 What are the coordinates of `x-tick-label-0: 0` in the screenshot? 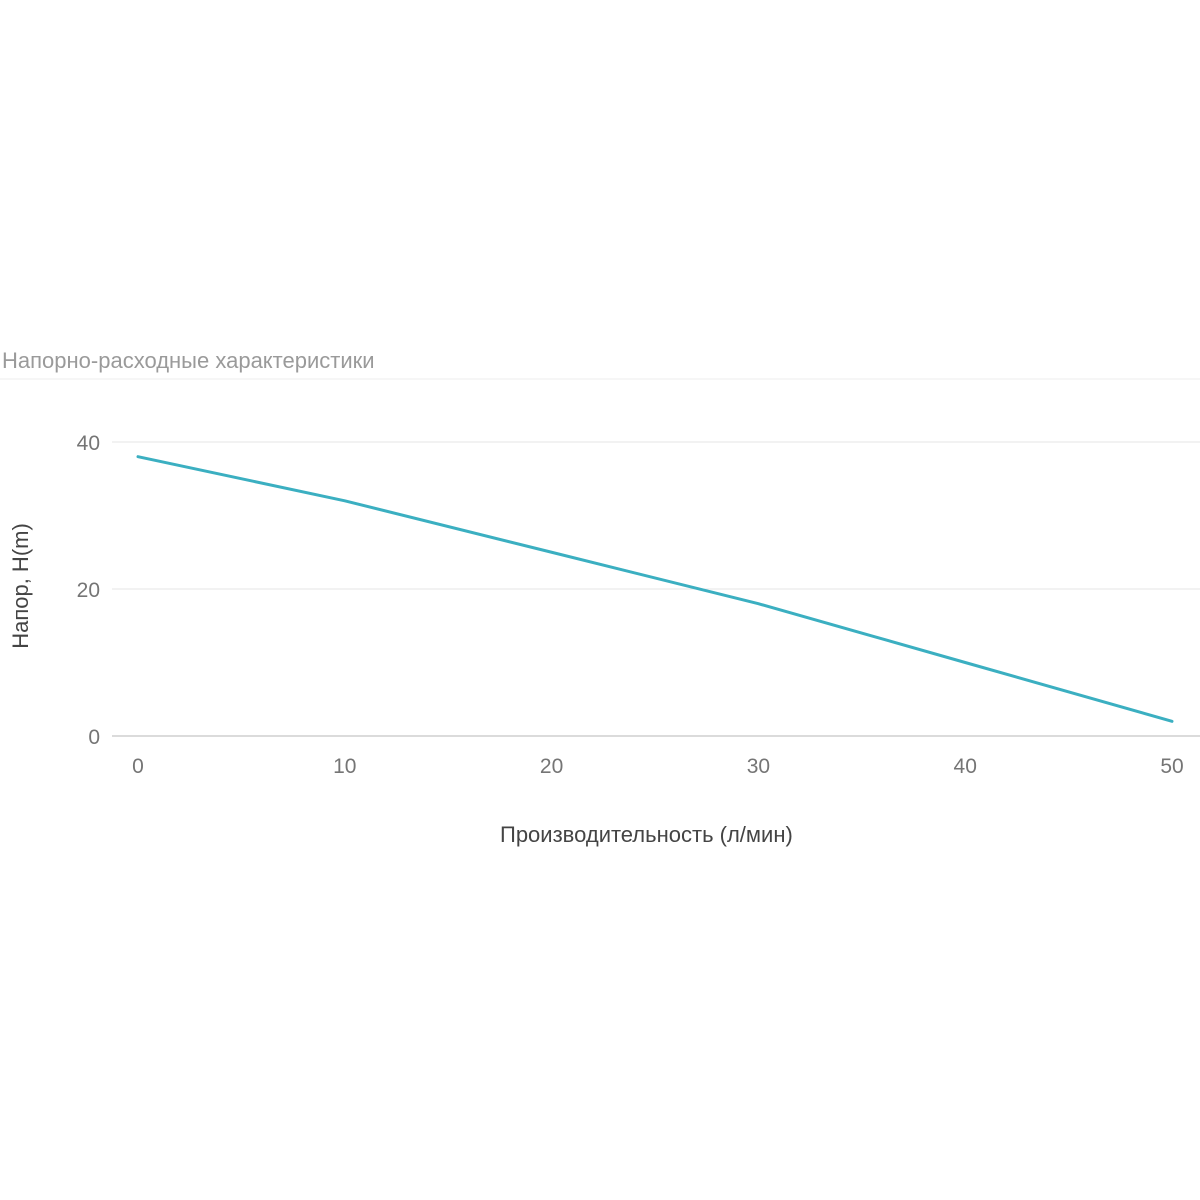 It's located at (138, 766).